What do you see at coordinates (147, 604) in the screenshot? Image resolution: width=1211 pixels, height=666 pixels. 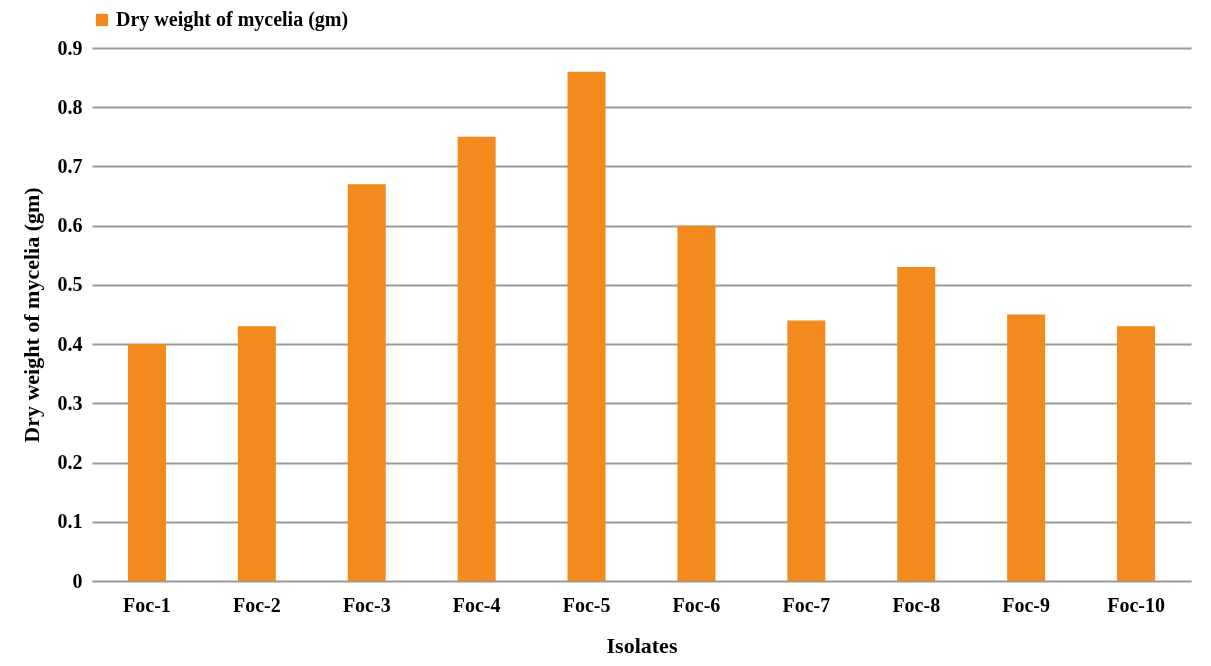 I see `x-tick-label: Foc-1` at bounding box center [147, 604].